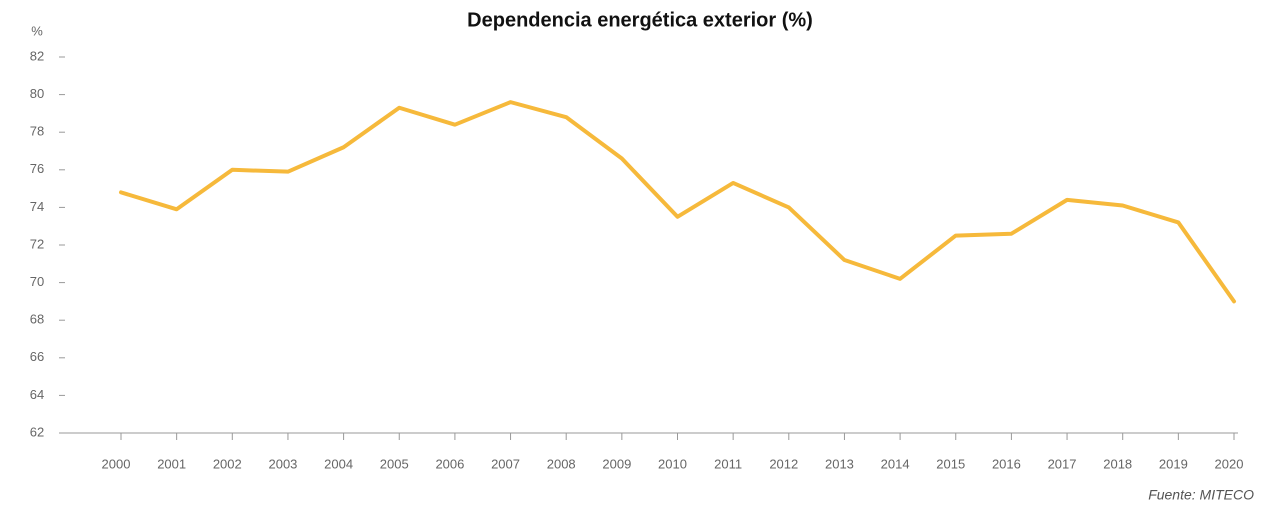  What do you see at coordinates (505, 463) in the screenshot?
I see `x-tick-label: 2007` at bounding box center [505, 463].